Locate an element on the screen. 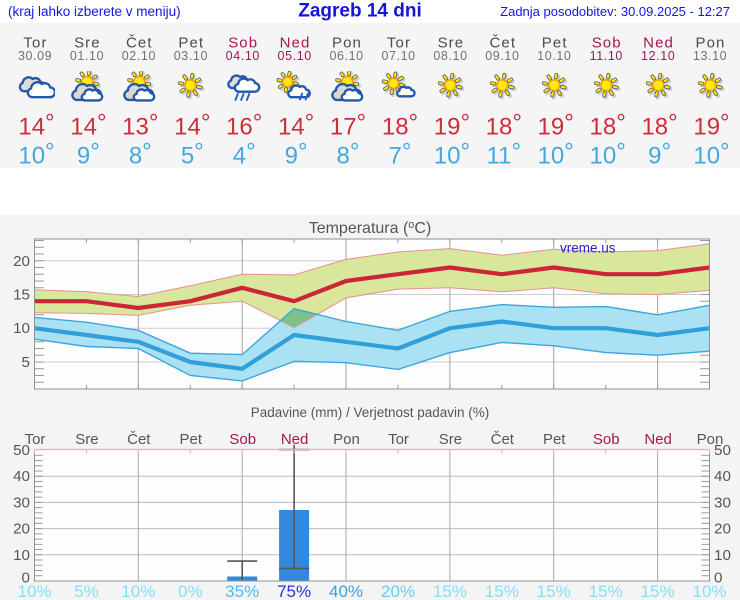 This screenshot has height=600, width=740. svg-text: 05.10 is located at coordinates (295, 56).